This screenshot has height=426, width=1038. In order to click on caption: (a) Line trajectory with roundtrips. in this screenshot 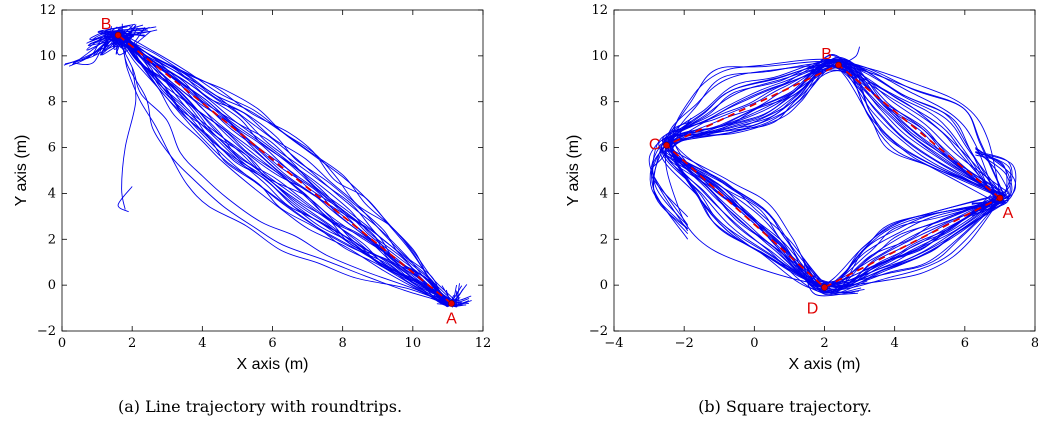, I will do `click(260, 406)`.